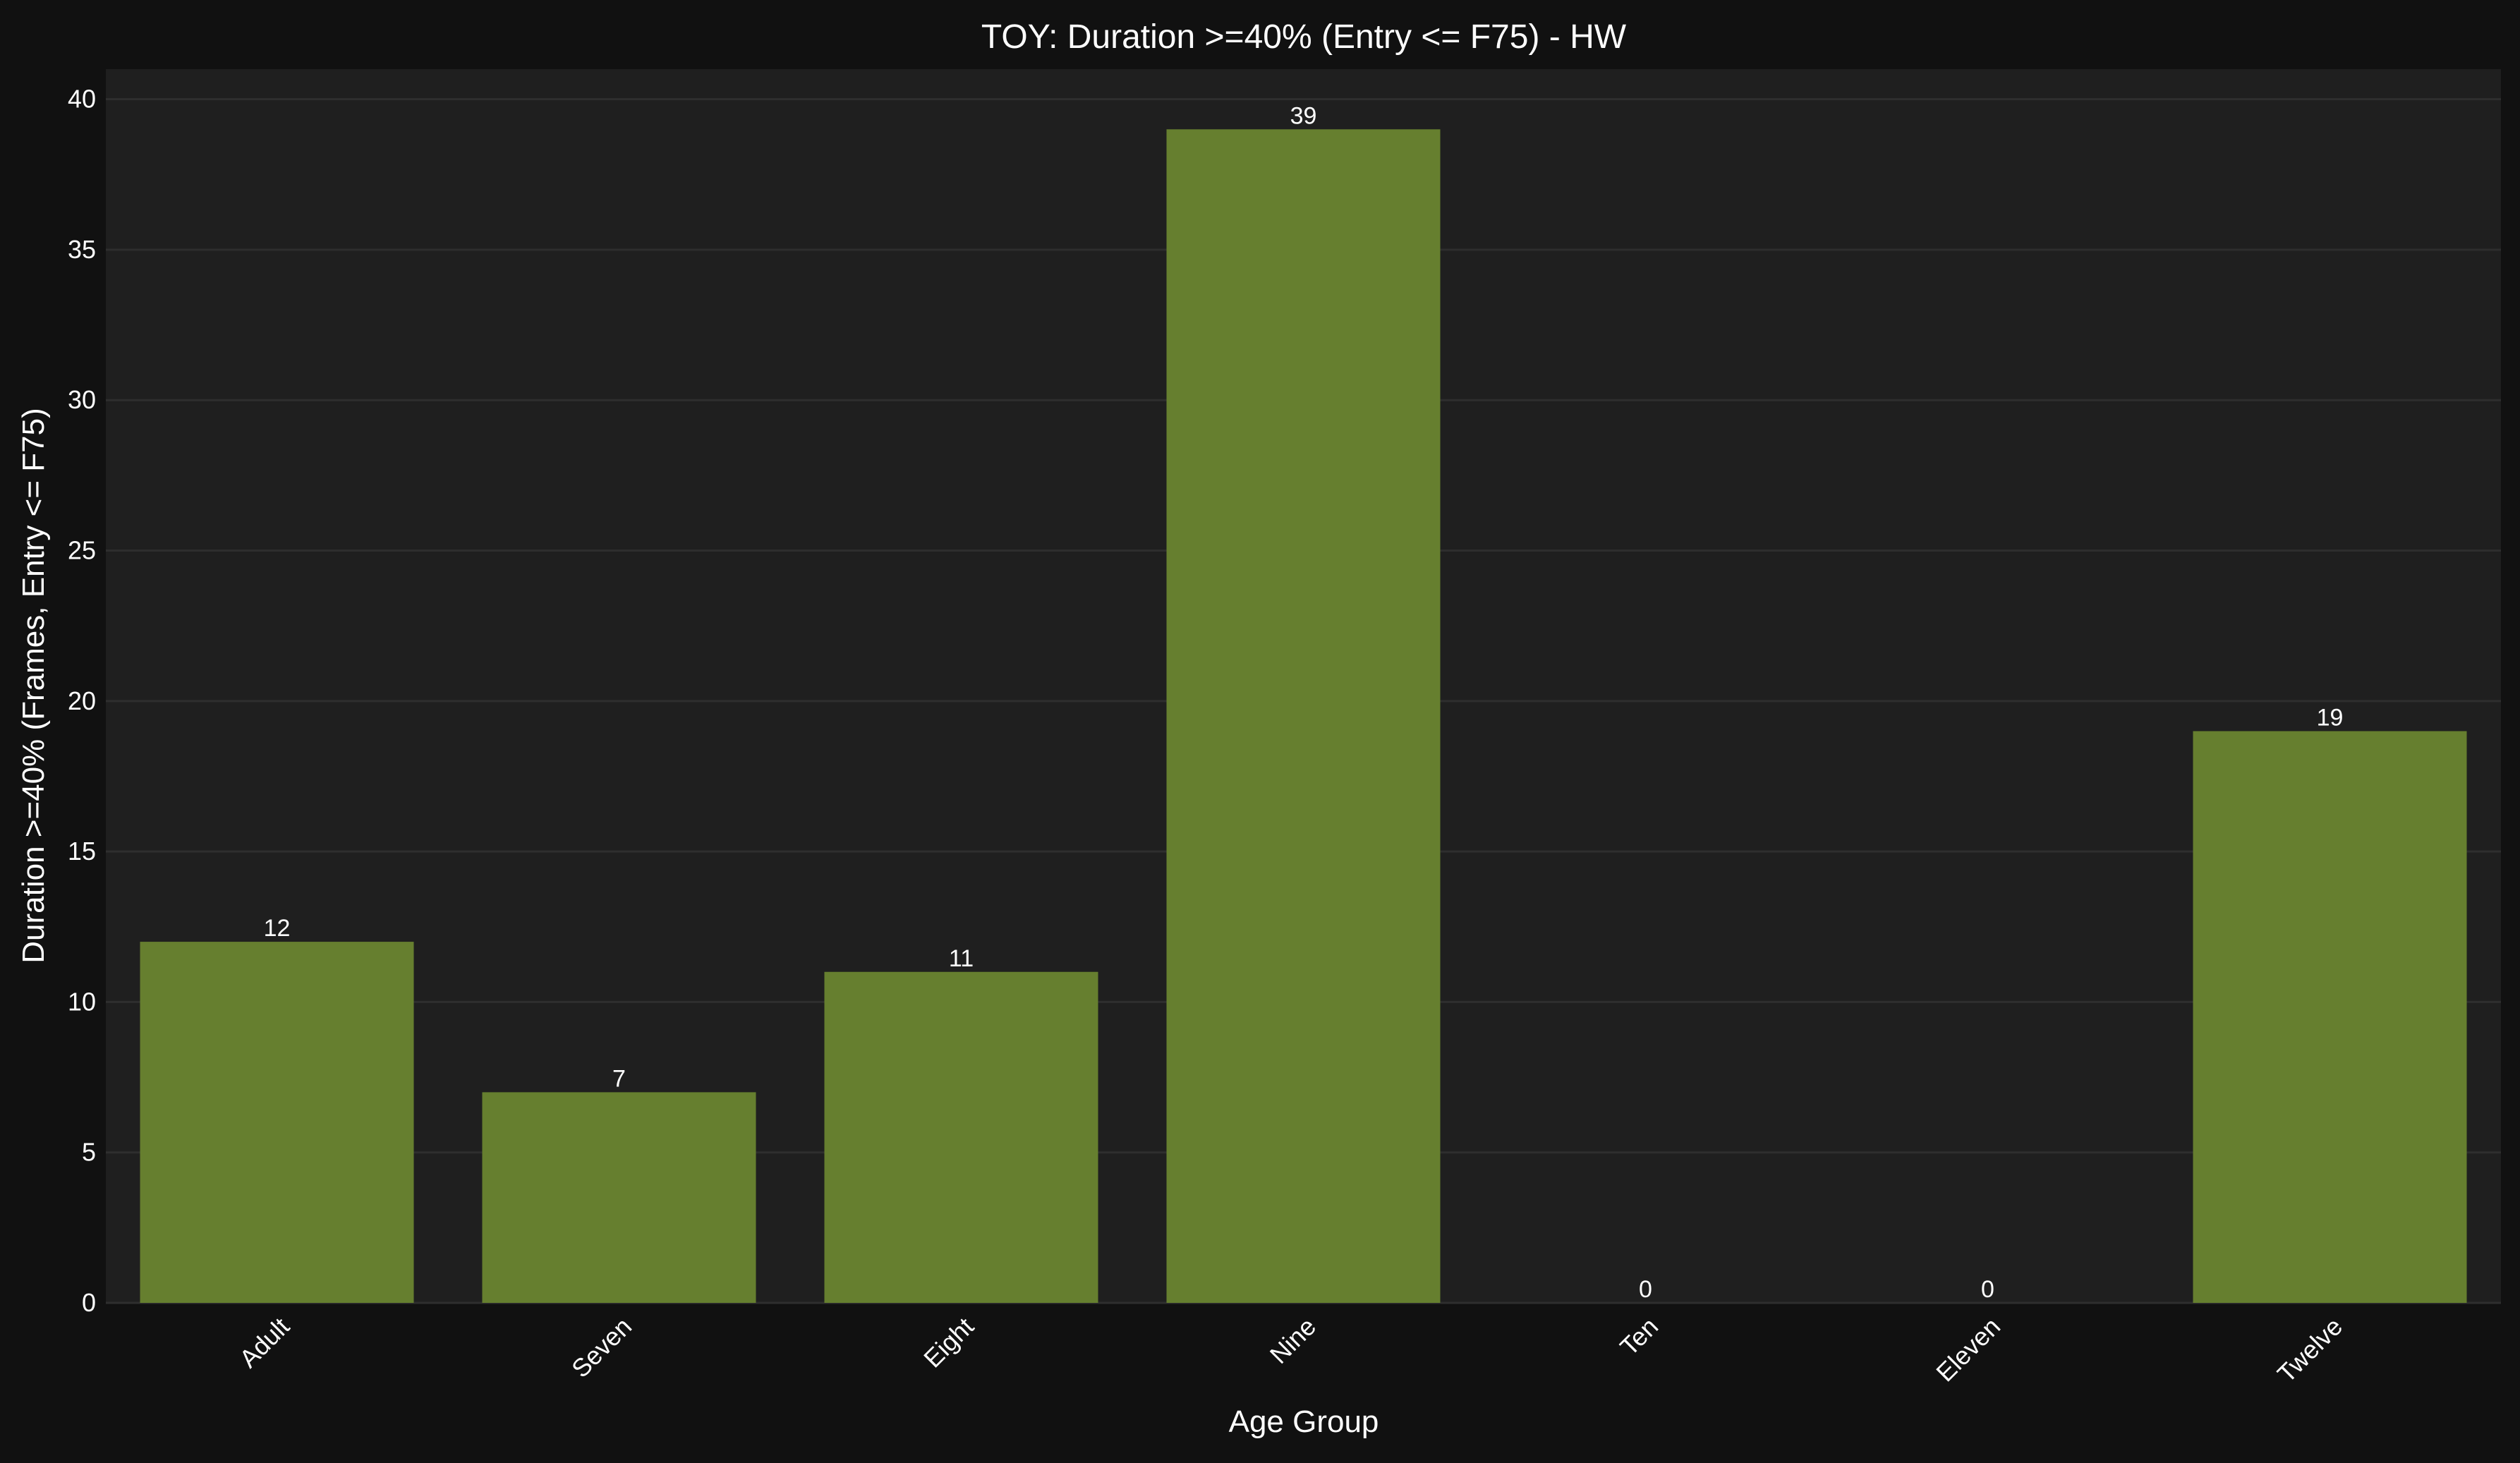  What do you see at coordinates (82, 249) in the screenshot?
I see `y-tick-label: 35` at bounding box center [82, 249].